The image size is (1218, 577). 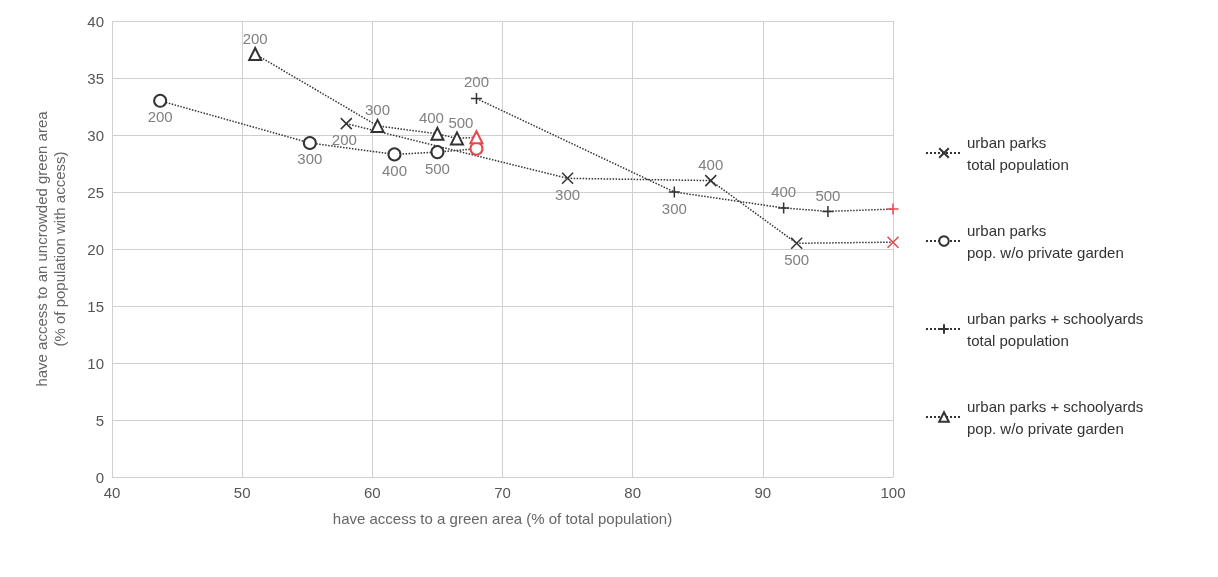 What do you see at coordinates (95, 78) in the screenshot?
I see `y-tick-label: 35` at bounding box center [95, 78].